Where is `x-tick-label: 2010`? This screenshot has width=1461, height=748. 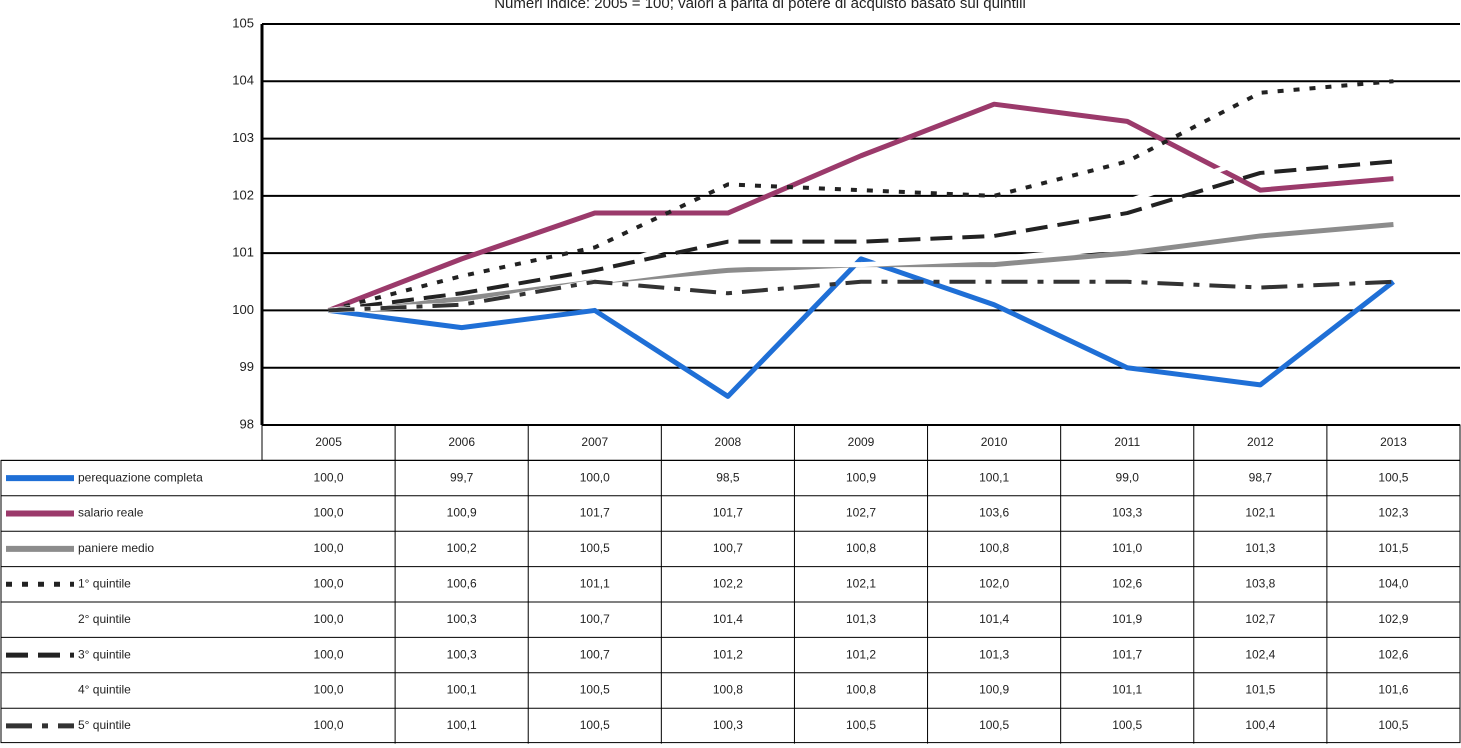
x-tick-label: 2010 is located at coordinates (994, 442).